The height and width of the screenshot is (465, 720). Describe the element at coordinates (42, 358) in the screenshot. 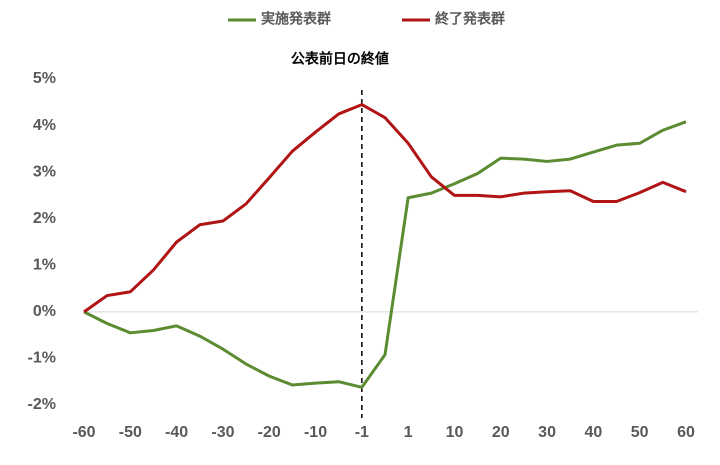

I see `y-tick-label: -1%` at that location.